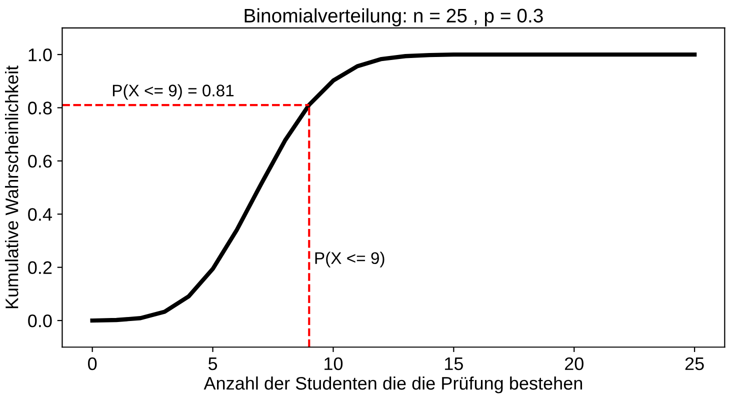  I want to click on y-tick-label: 0.8, so click(40, 108).